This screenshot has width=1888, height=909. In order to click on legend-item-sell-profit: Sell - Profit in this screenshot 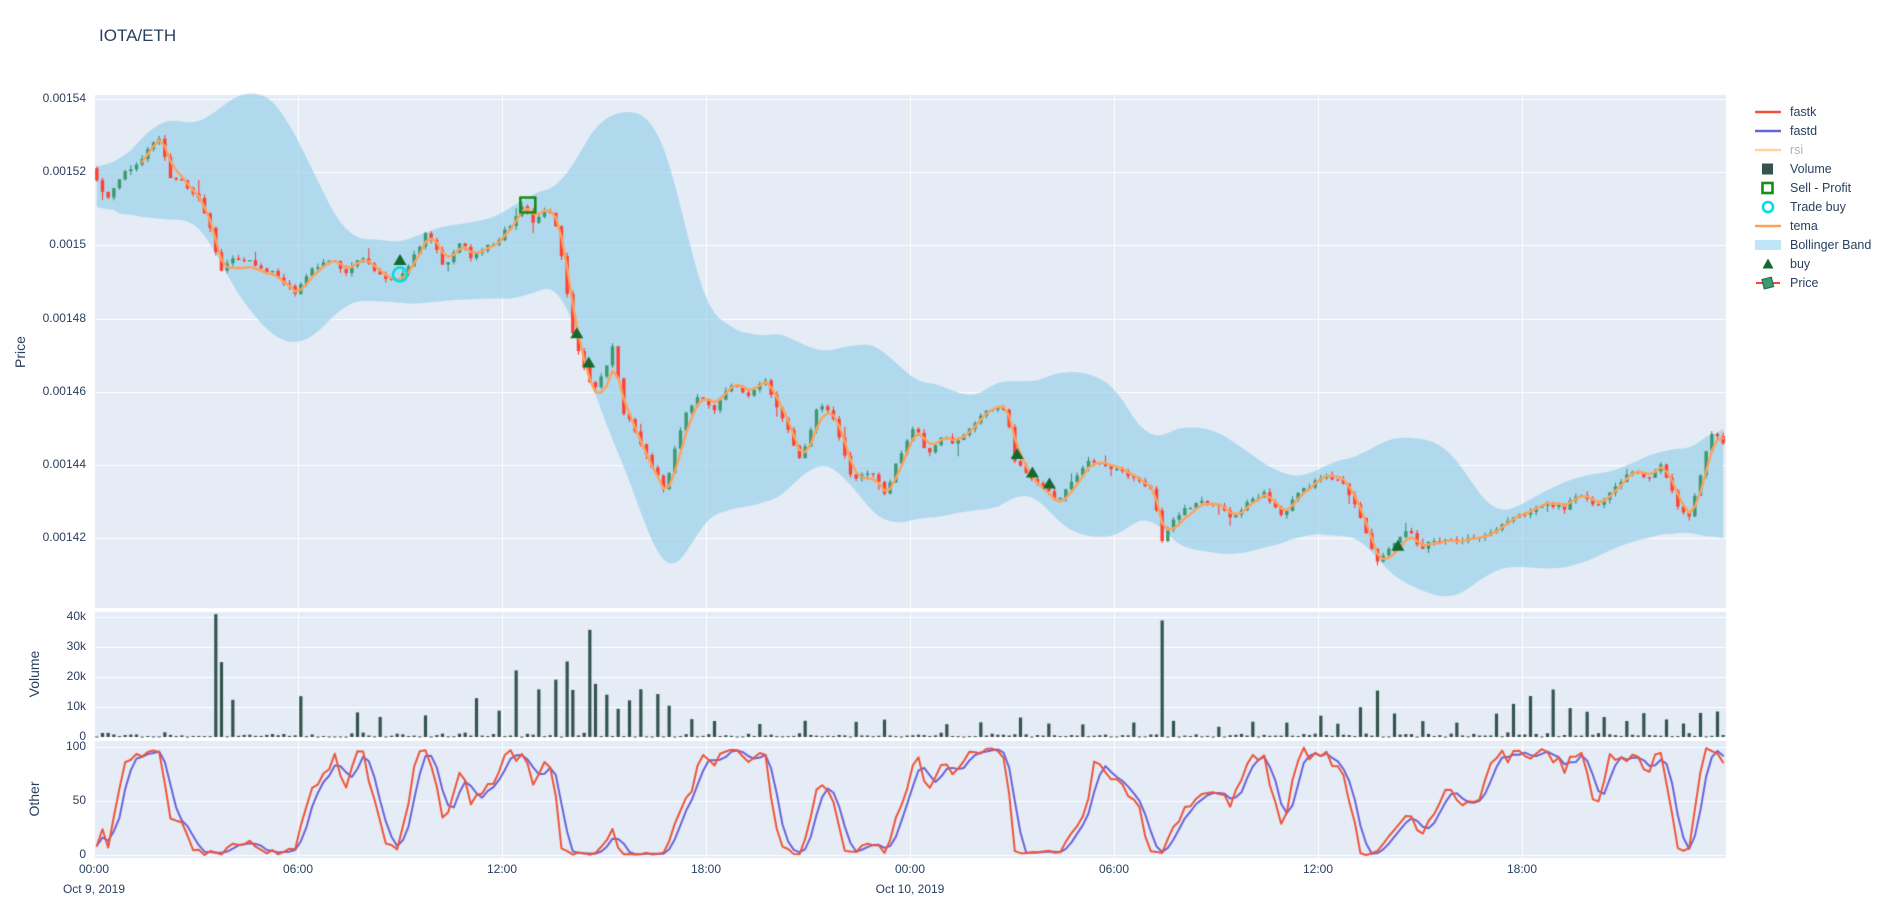, I will do `click(1812, 187)`.